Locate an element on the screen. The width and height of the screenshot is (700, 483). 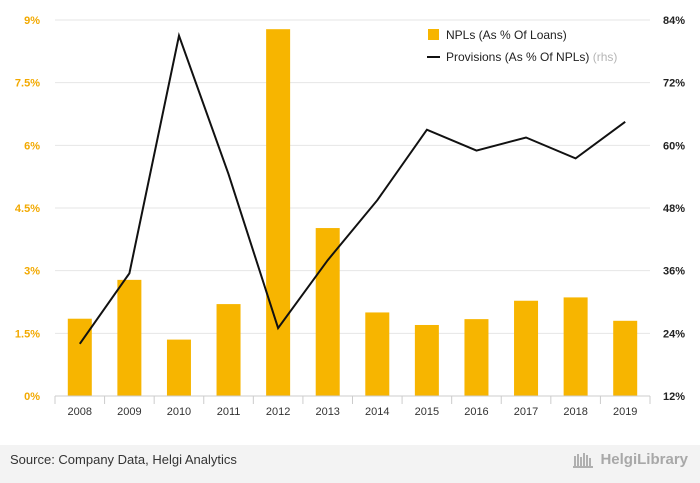
bar-npls-2012 is located at coordinates (278, 213).